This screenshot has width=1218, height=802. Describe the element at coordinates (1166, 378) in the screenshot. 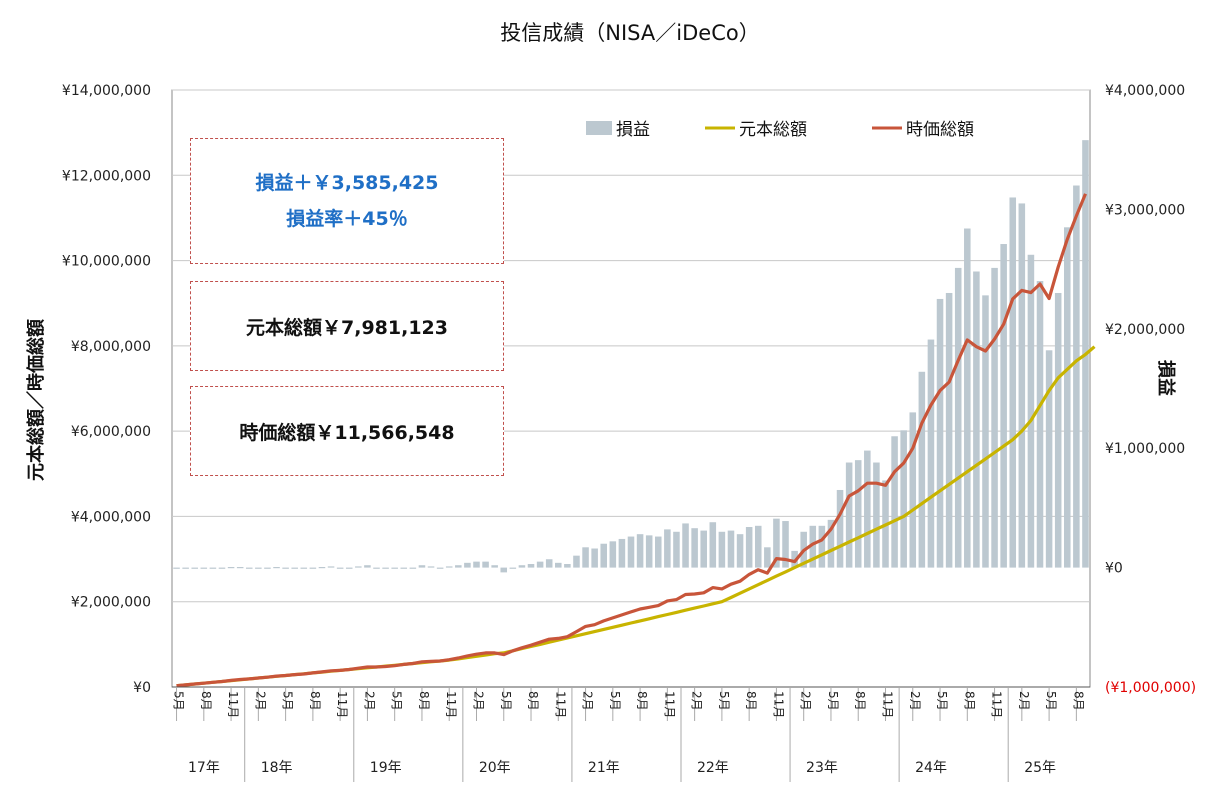

I see `right-axis-label: 損益` at that location.